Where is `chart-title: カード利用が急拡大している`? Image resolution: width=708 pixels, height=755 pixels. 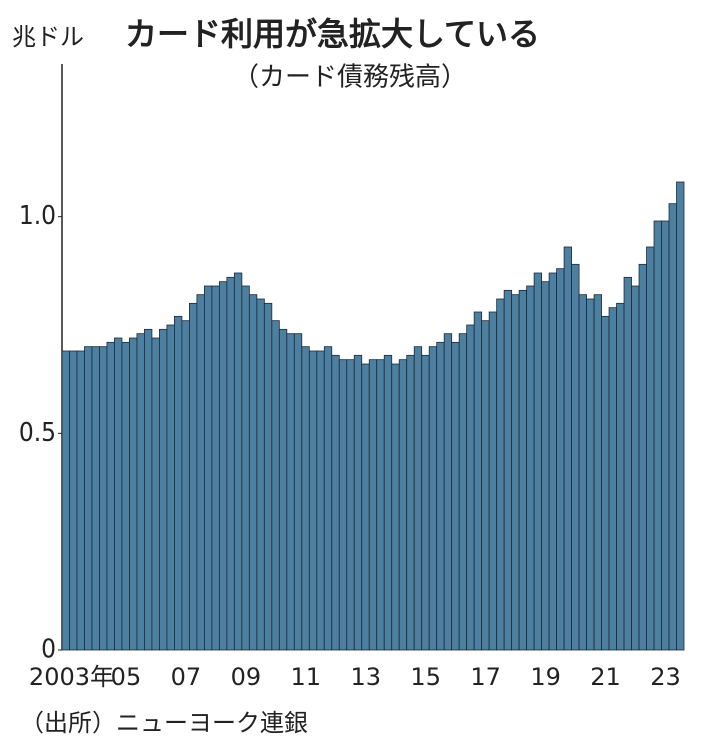
chart-title: カード利用が急拡大している is located at coordinates (332, 34).